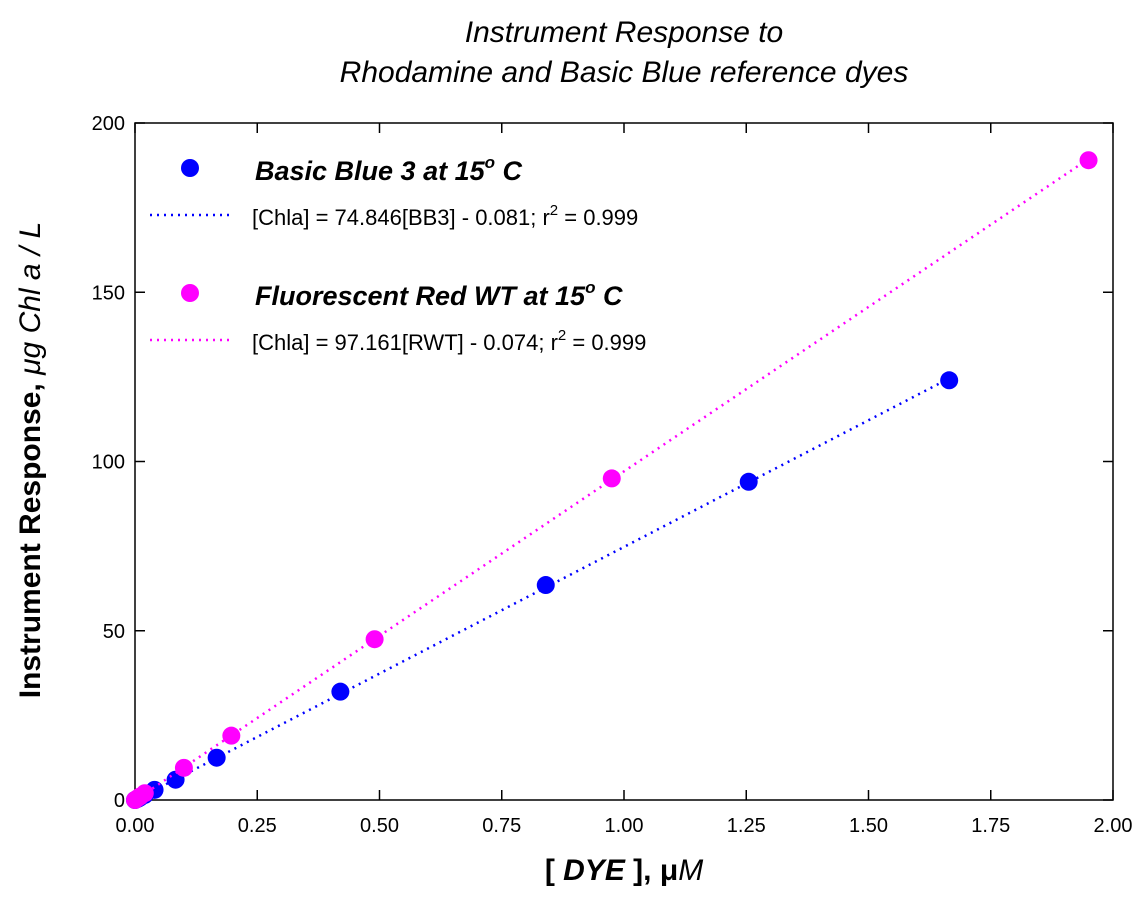 This screenshot has height=923, width=1141. I want to click on legend-label: Basic Blue 3 at 15o C, so click(389, 169).